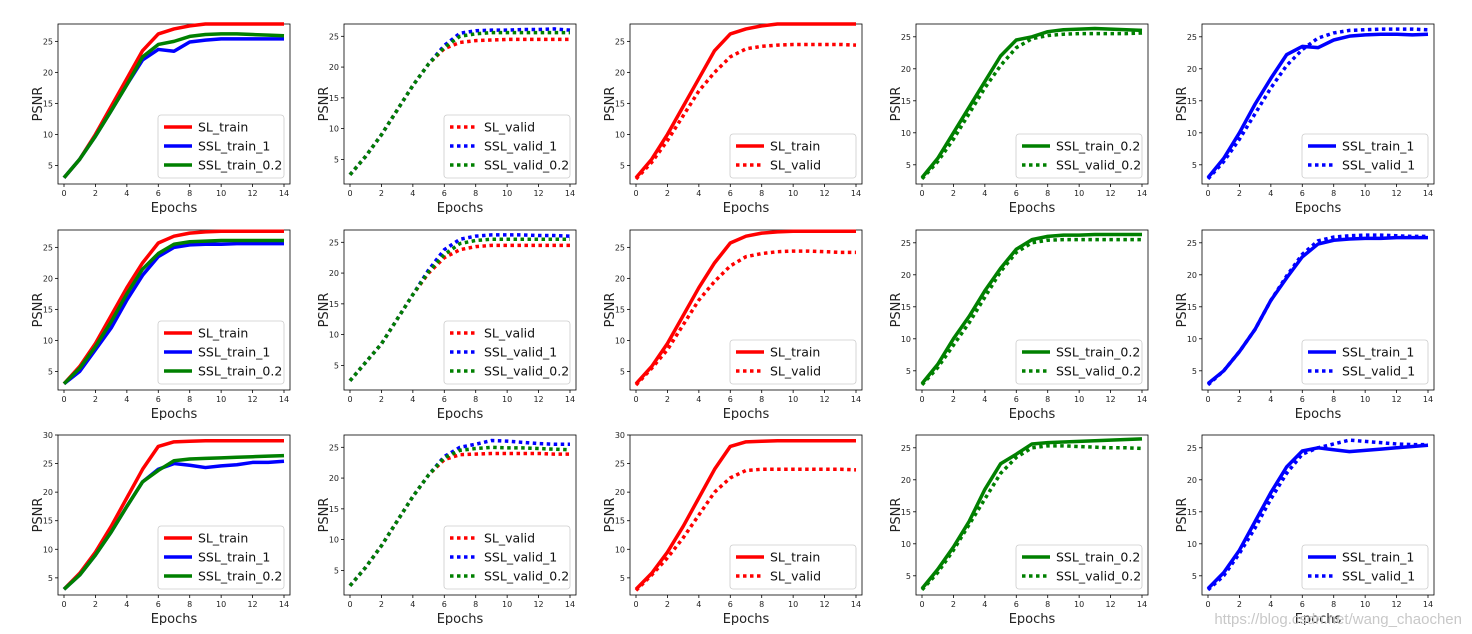 The width and height of the screenshot is (1472, 634). Describe the element at coordinates (795, 576) in the screenshot. I see `legend-label: SL_valid` at that location.